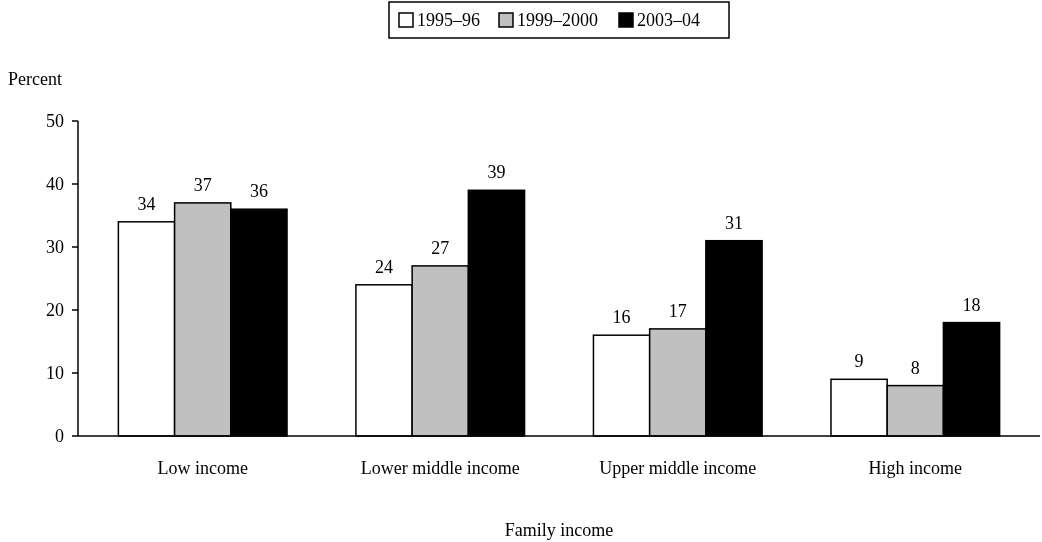 Image resolution: width=1042 pixels, height=542 pixels. Describe the element at coordinates (859, 361) in the screenshot. I see `data-label: 9` at that location.